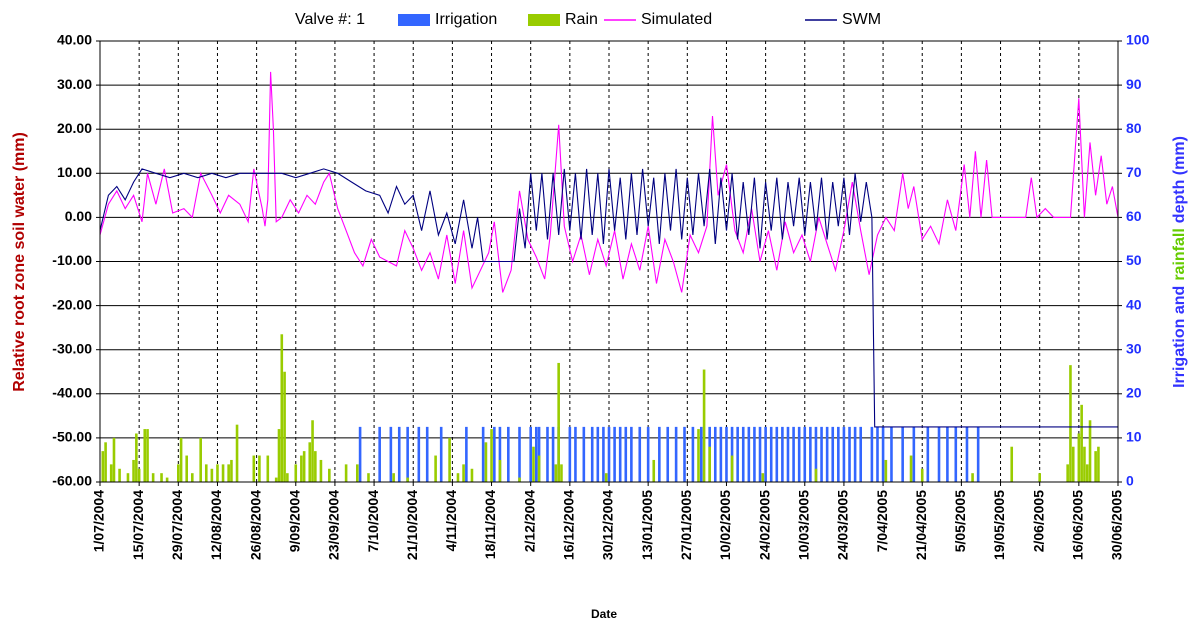  Describe the element at coordinates (999, 525) in the screenshot. I see `x-tick-label: 19/05/2005` at that location.